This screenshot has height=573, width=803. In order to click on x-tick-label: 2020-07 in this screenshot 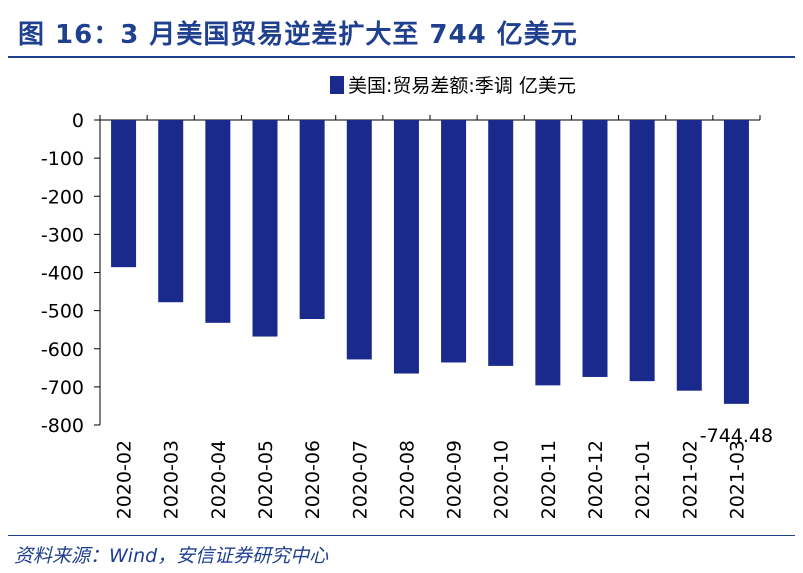, I will do `click(360, 479)`.